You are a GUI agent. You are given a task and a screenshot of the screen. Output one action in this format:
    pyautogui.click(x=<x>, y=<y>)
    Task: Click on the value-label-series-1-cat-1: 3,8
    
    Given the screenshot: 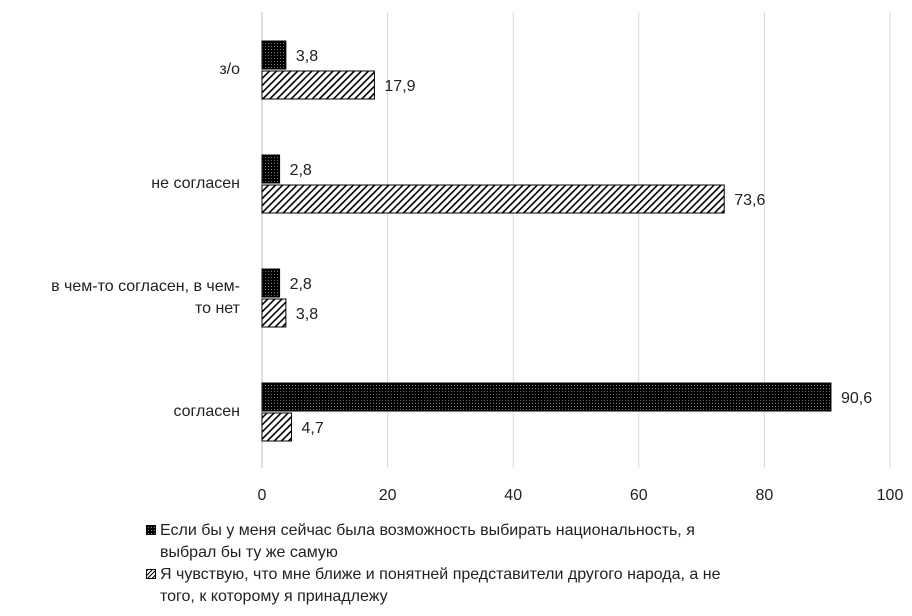 What is the action you would take?
    pyautogui.click(x=307, y=56)
    